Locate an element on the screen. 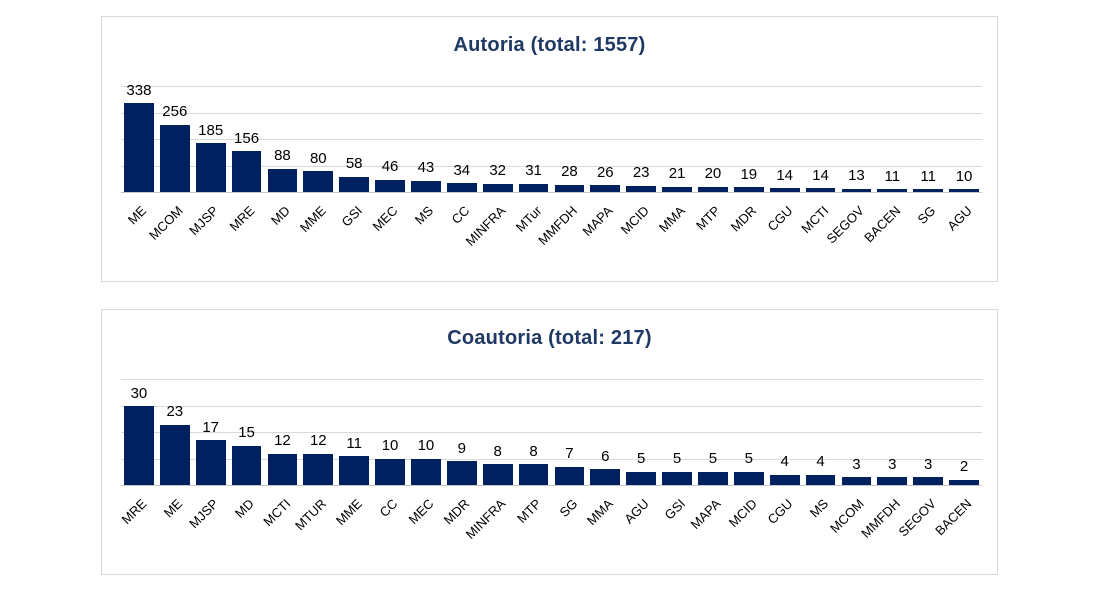  bar-slot: 8 is located at coordinates (498, 432).